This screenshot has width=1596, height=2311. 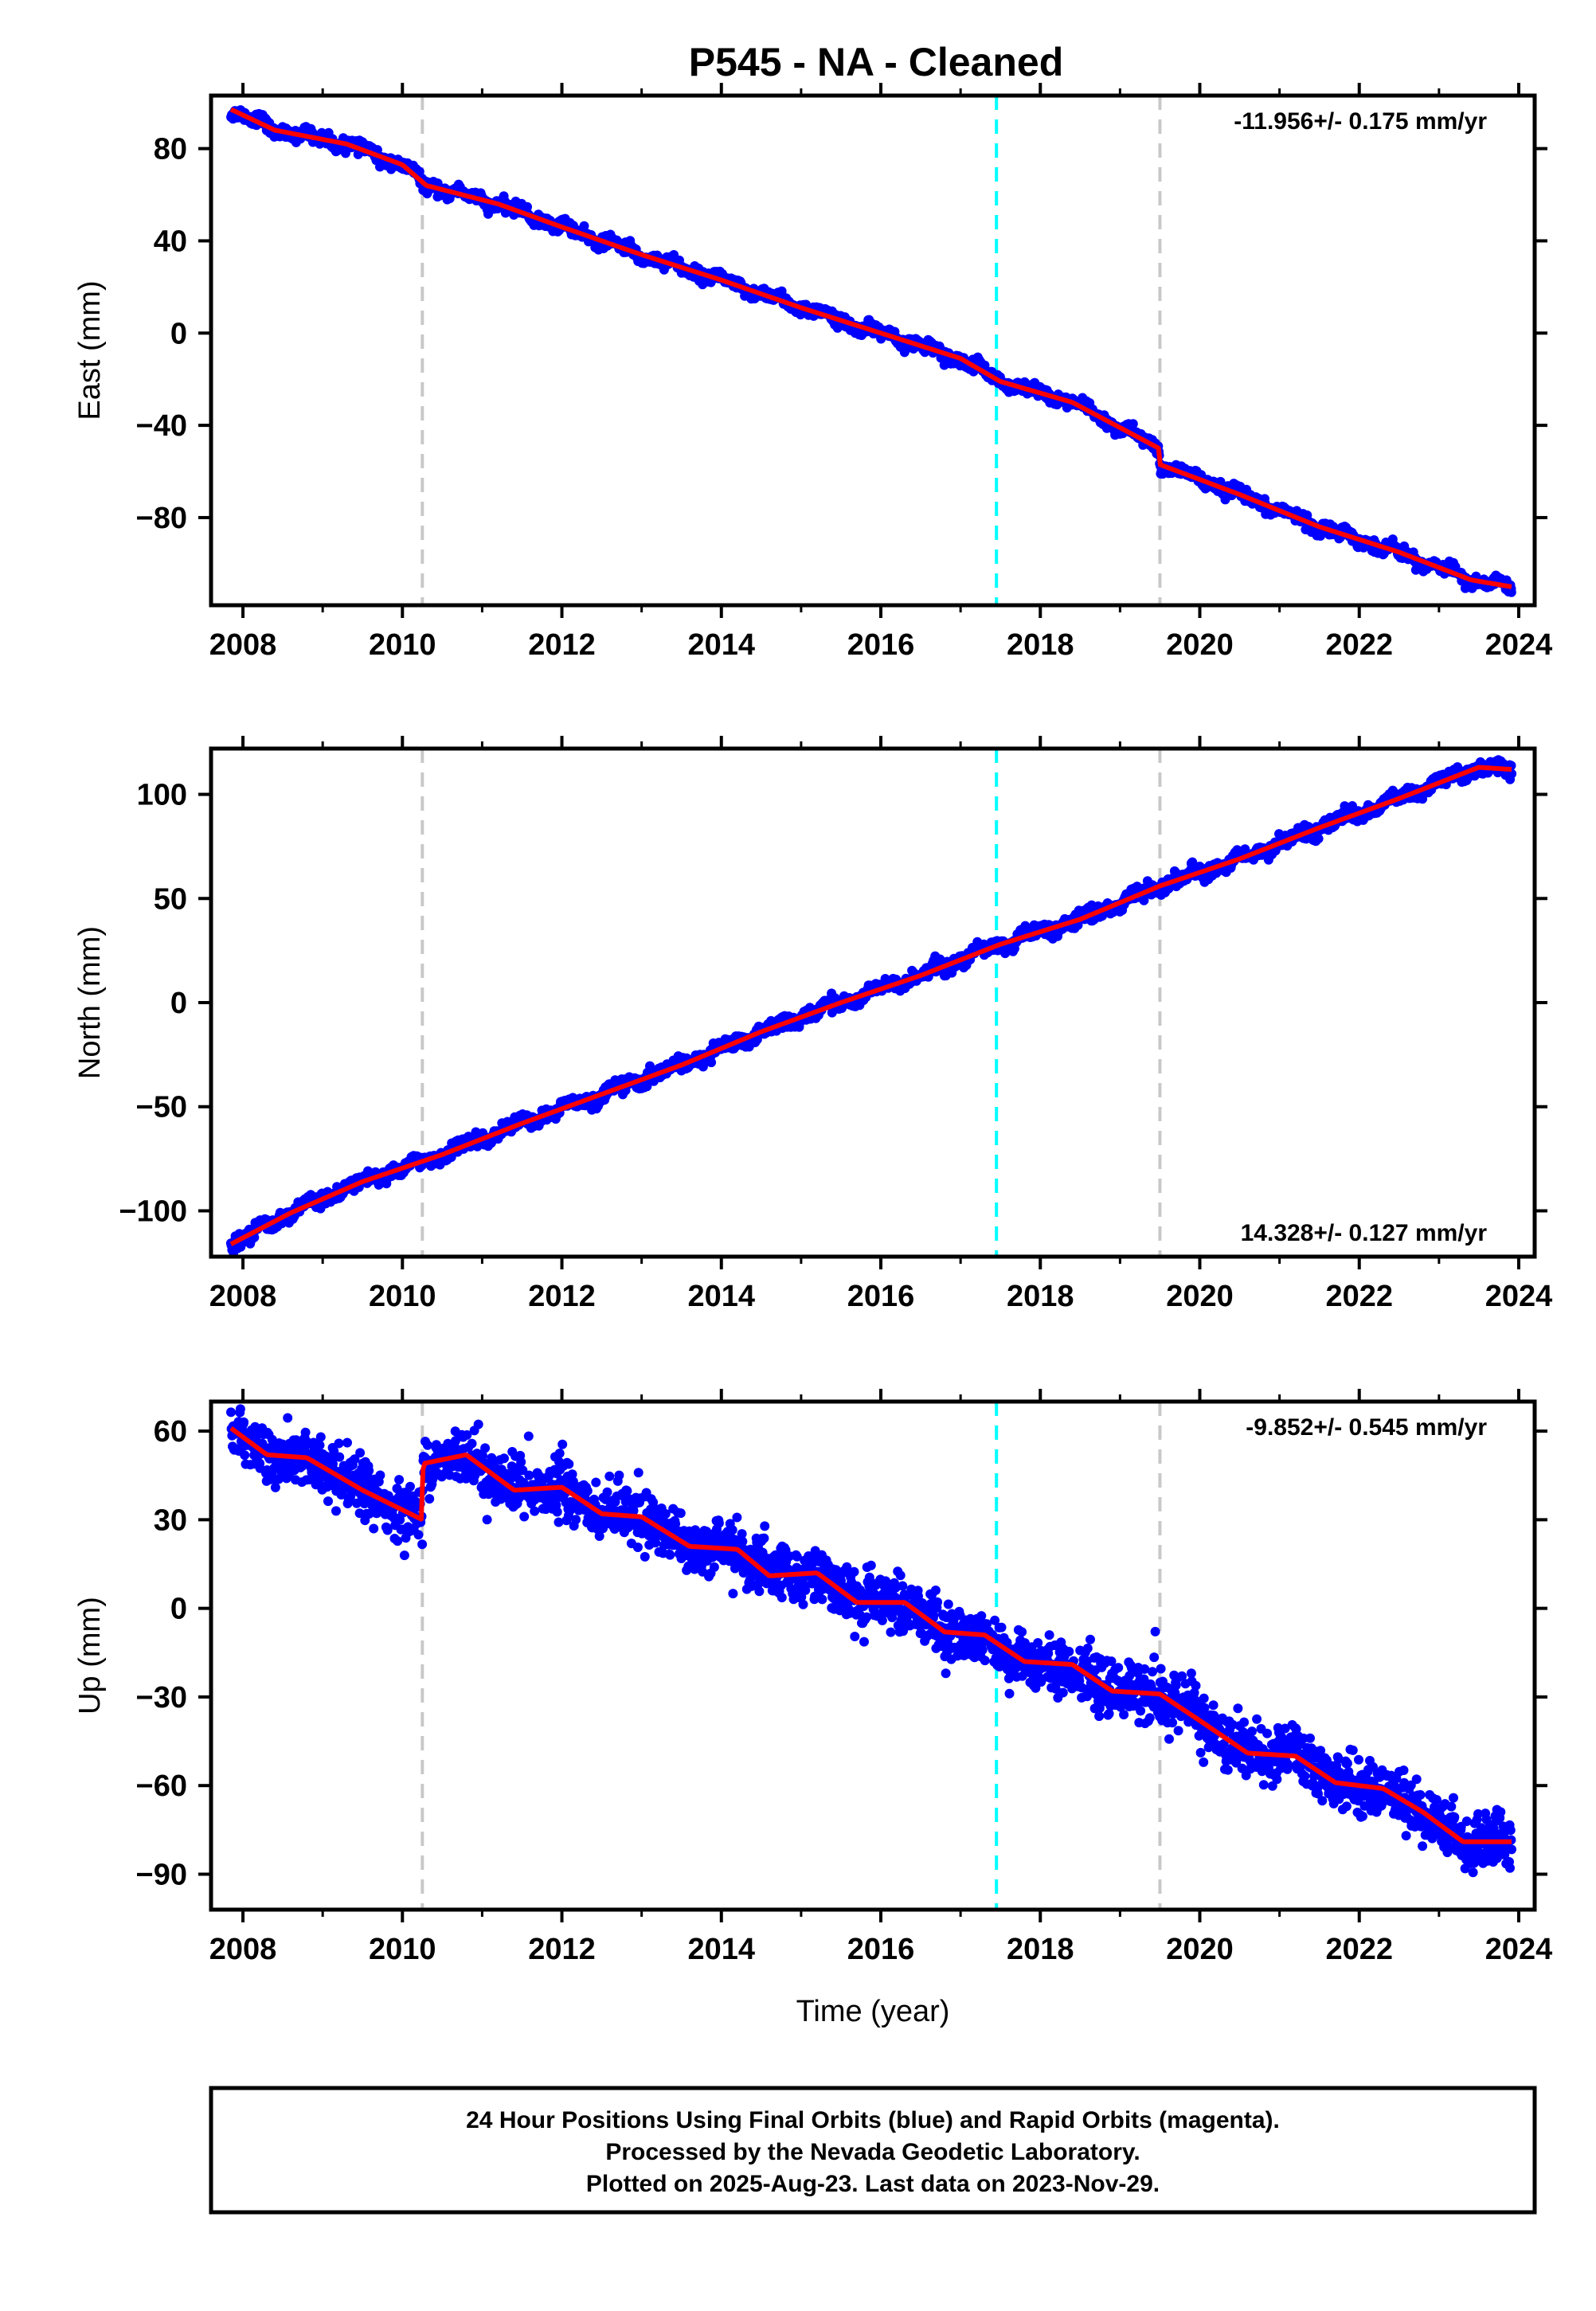 What do you see at coordinates (161, 426) in the screenshot?
I see `east-ytick-label: −40` at bounding box center [161, 426].